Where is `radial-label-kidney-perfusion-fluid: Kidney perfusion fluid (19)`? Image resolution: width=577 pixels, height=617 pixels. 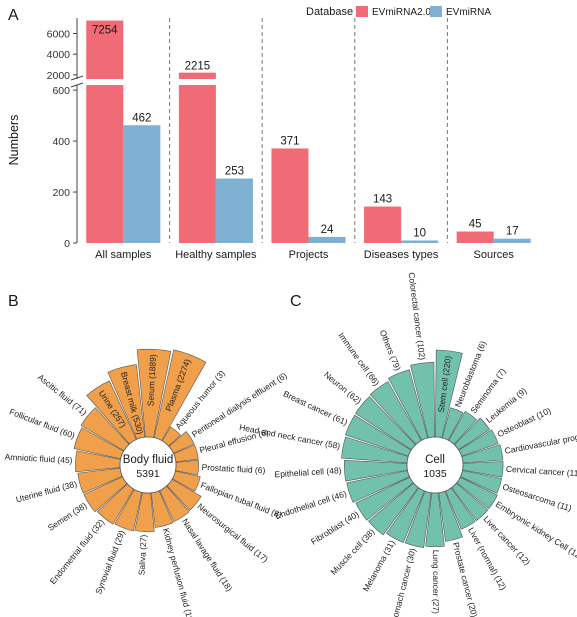 radial-label-kidney-perfusion-fluid: Kidney perfusion fluid (19) is located at coordinates (178, 572).